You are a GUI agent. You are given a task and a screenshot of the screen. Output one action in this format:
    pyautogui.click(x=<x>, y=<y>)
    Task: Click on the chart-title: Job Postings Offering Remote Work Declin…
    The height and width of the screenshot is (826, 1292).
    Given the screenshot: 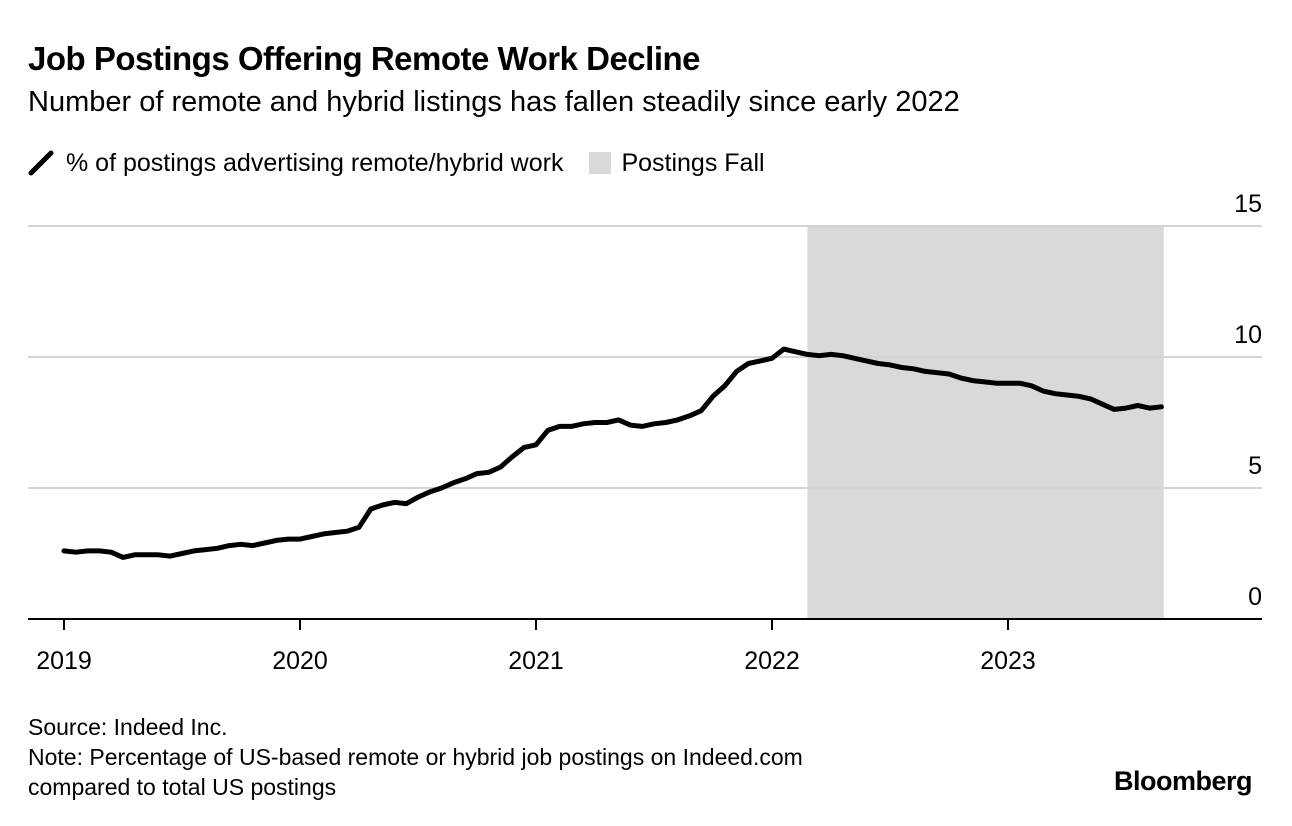 What is the action you would take?
    pyautogui.click(x=364, y=58)
    